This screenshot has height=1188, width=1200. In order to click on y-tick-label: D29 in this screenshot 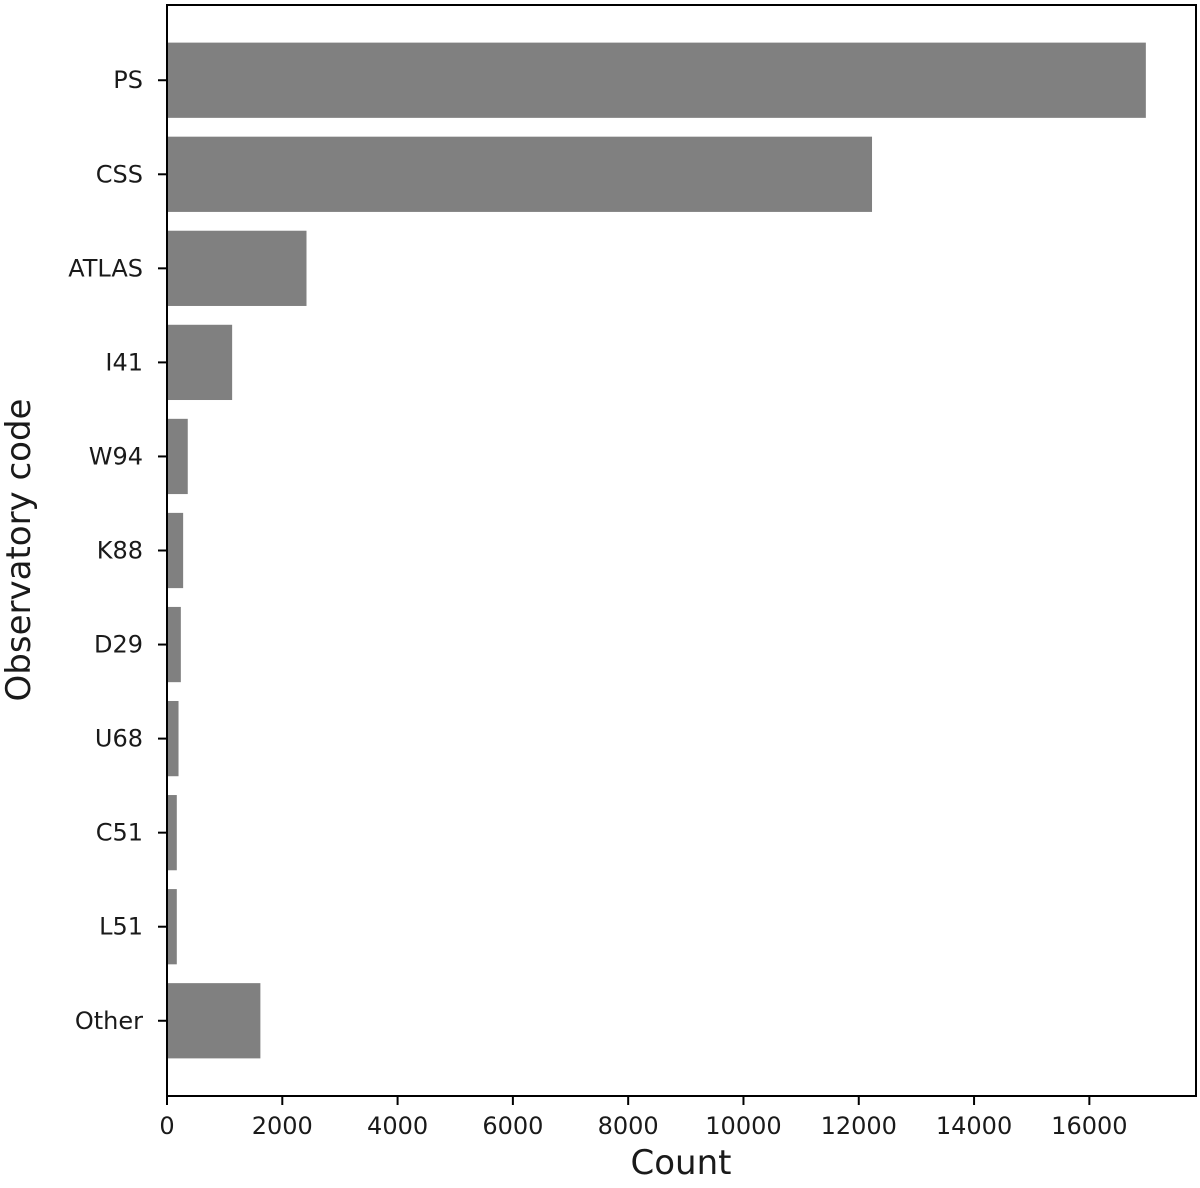, I will do `click(118, 645)`.